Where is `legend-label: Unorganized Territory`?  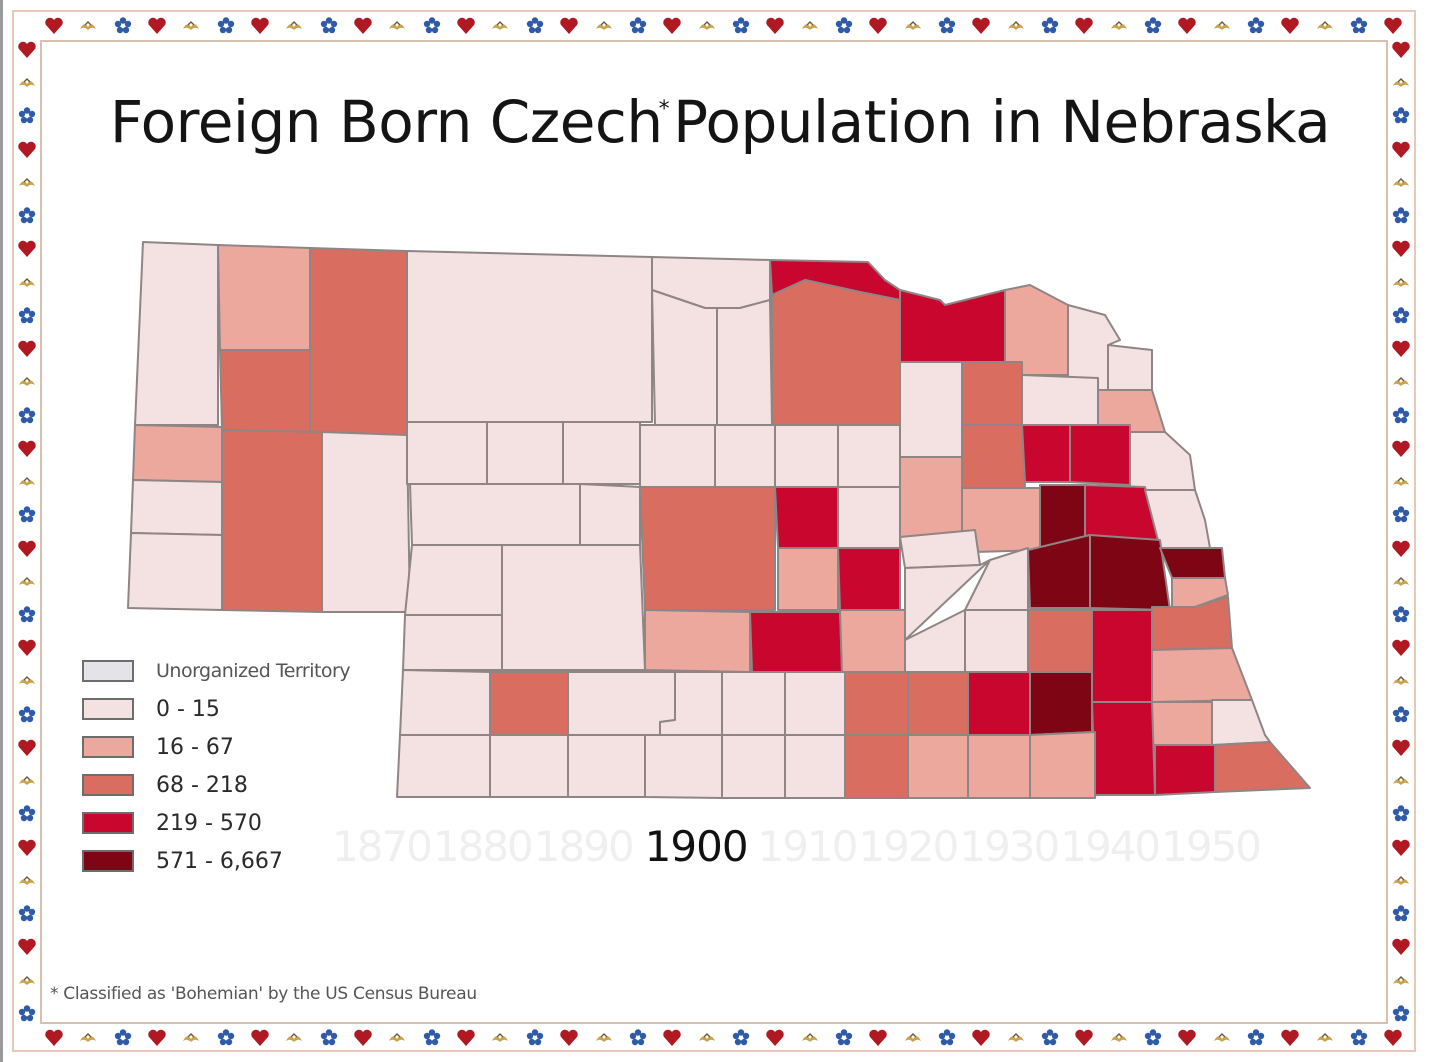 legend-label: Unorganized Territory is located at coordinates (253, 671).